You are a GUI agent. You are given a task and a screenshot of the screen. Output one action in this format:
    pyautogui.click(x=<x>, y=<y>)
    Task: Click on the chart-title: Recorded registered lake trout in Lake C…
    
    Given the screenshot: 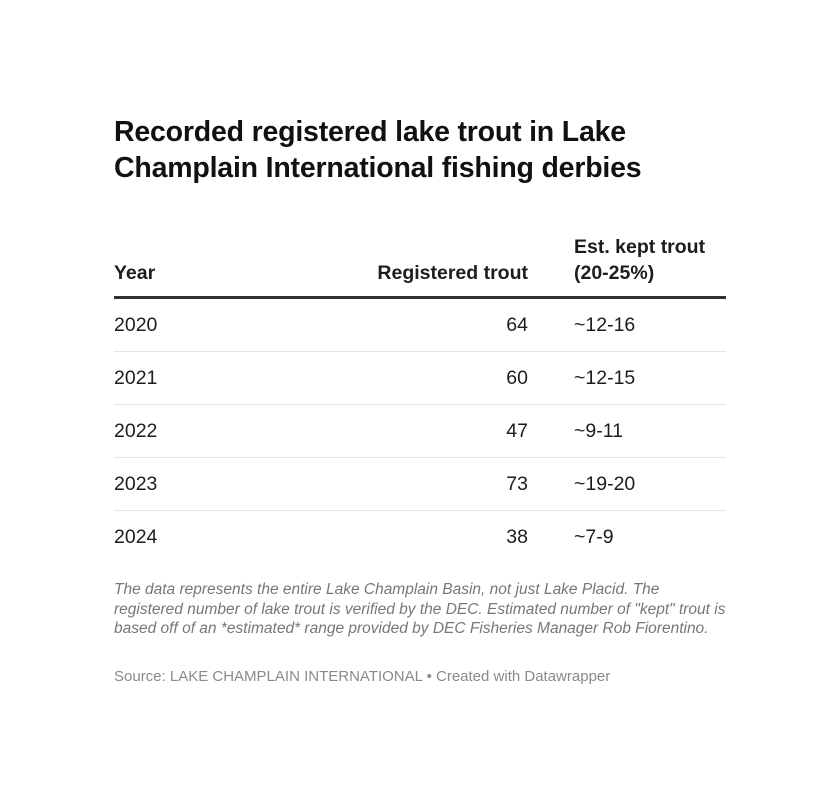 What is the action you would take?
    pyautogui.click(x=378, y=150)
    